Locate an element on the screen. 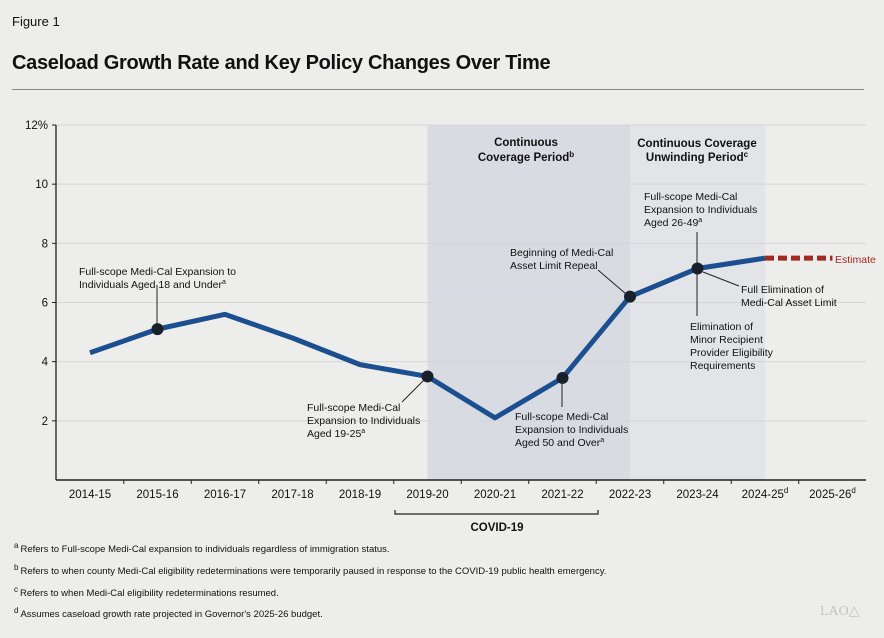  x-tick-label: 2020-21 is located at coordinates (495, 495).